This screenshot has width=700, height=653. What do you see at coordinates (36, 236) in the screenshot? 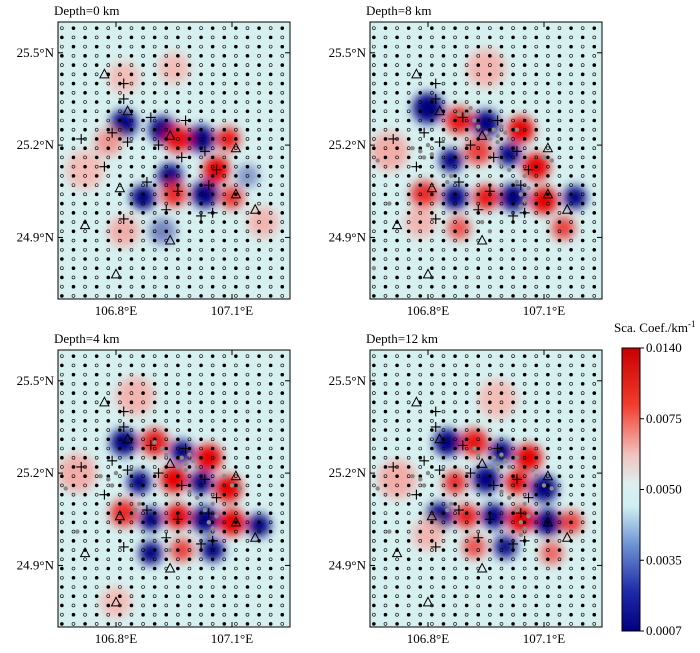
I see `y-tick-label: 24.9°N` at bounding box center [36, 236].